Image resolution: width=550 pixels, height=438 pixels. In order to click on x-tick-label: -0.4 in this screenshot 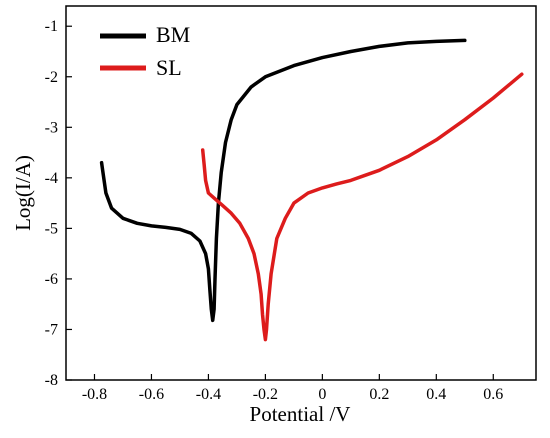, I will do `click(208, 394)`.